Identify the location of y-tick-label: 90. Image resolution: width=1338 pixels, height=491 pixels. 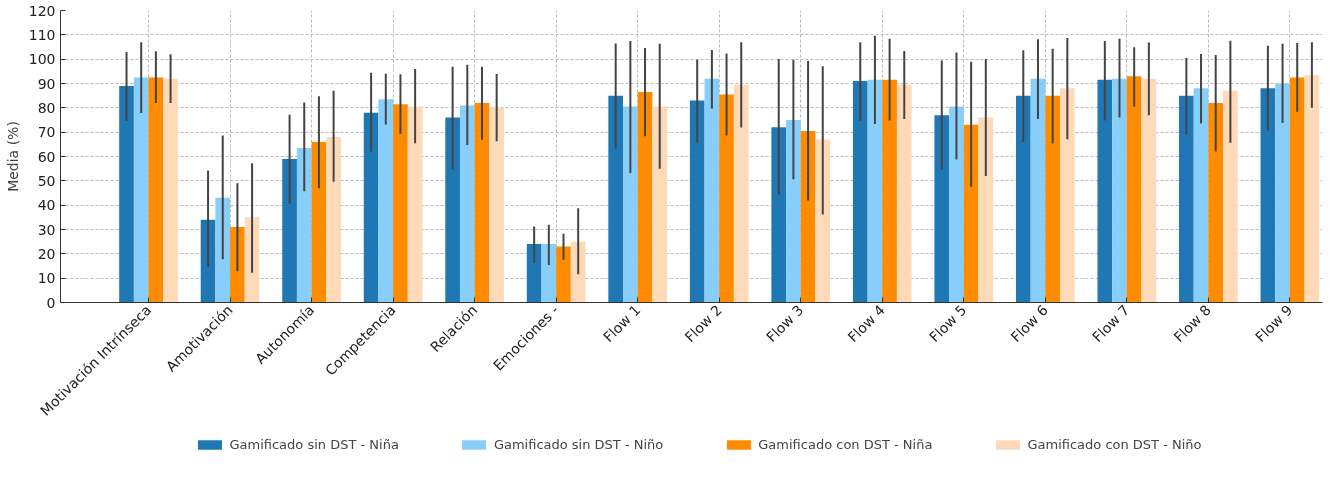
(46, 83).